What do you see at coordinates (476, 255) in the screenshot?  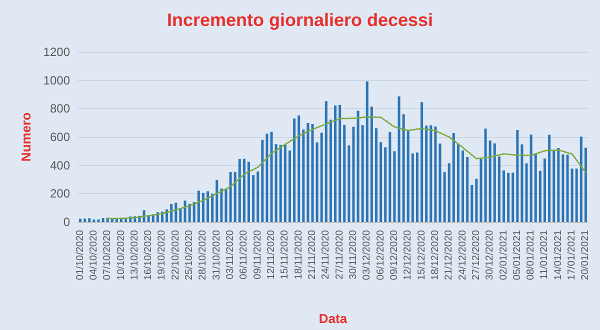 I see `x-tick-label: 27/12/2020` at bounding box center [476, 255].